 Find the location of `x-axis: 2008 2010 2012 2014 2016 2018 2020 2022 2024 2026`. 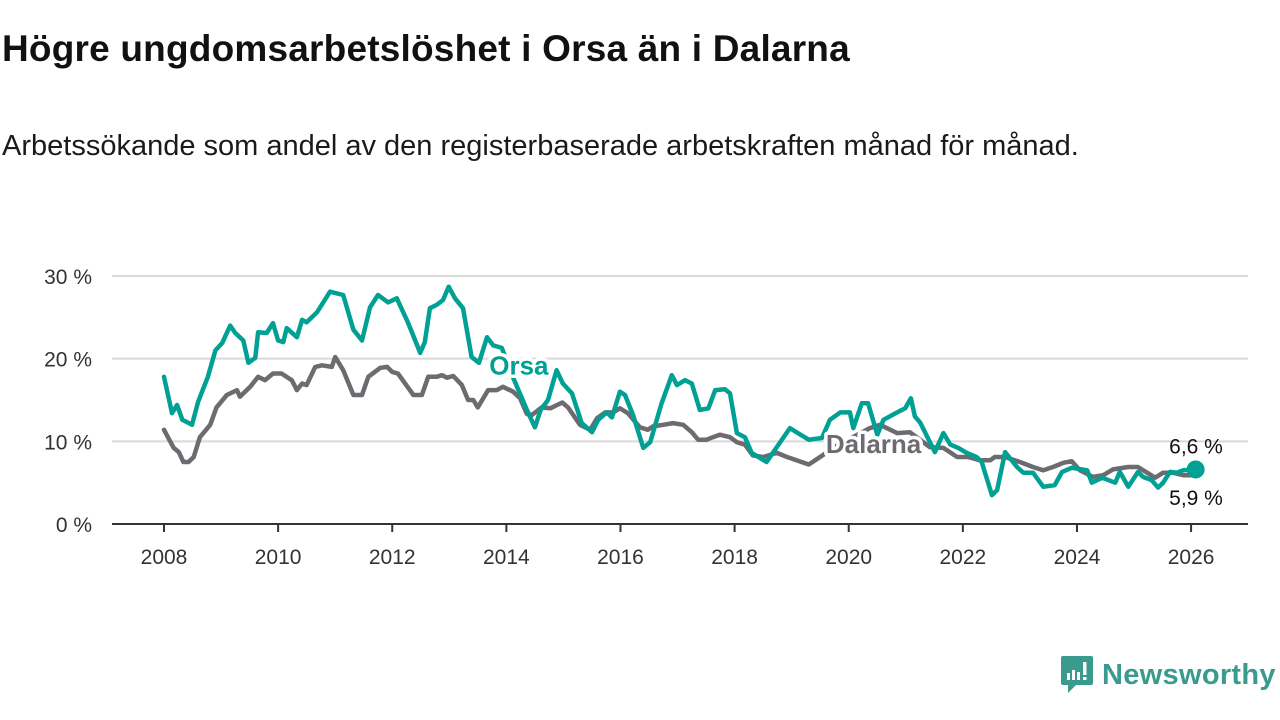

x-axis: 2008 2010 2012 2014 2016 2018 2020 2022 2024 2026 is located at coordinates (680, 546).